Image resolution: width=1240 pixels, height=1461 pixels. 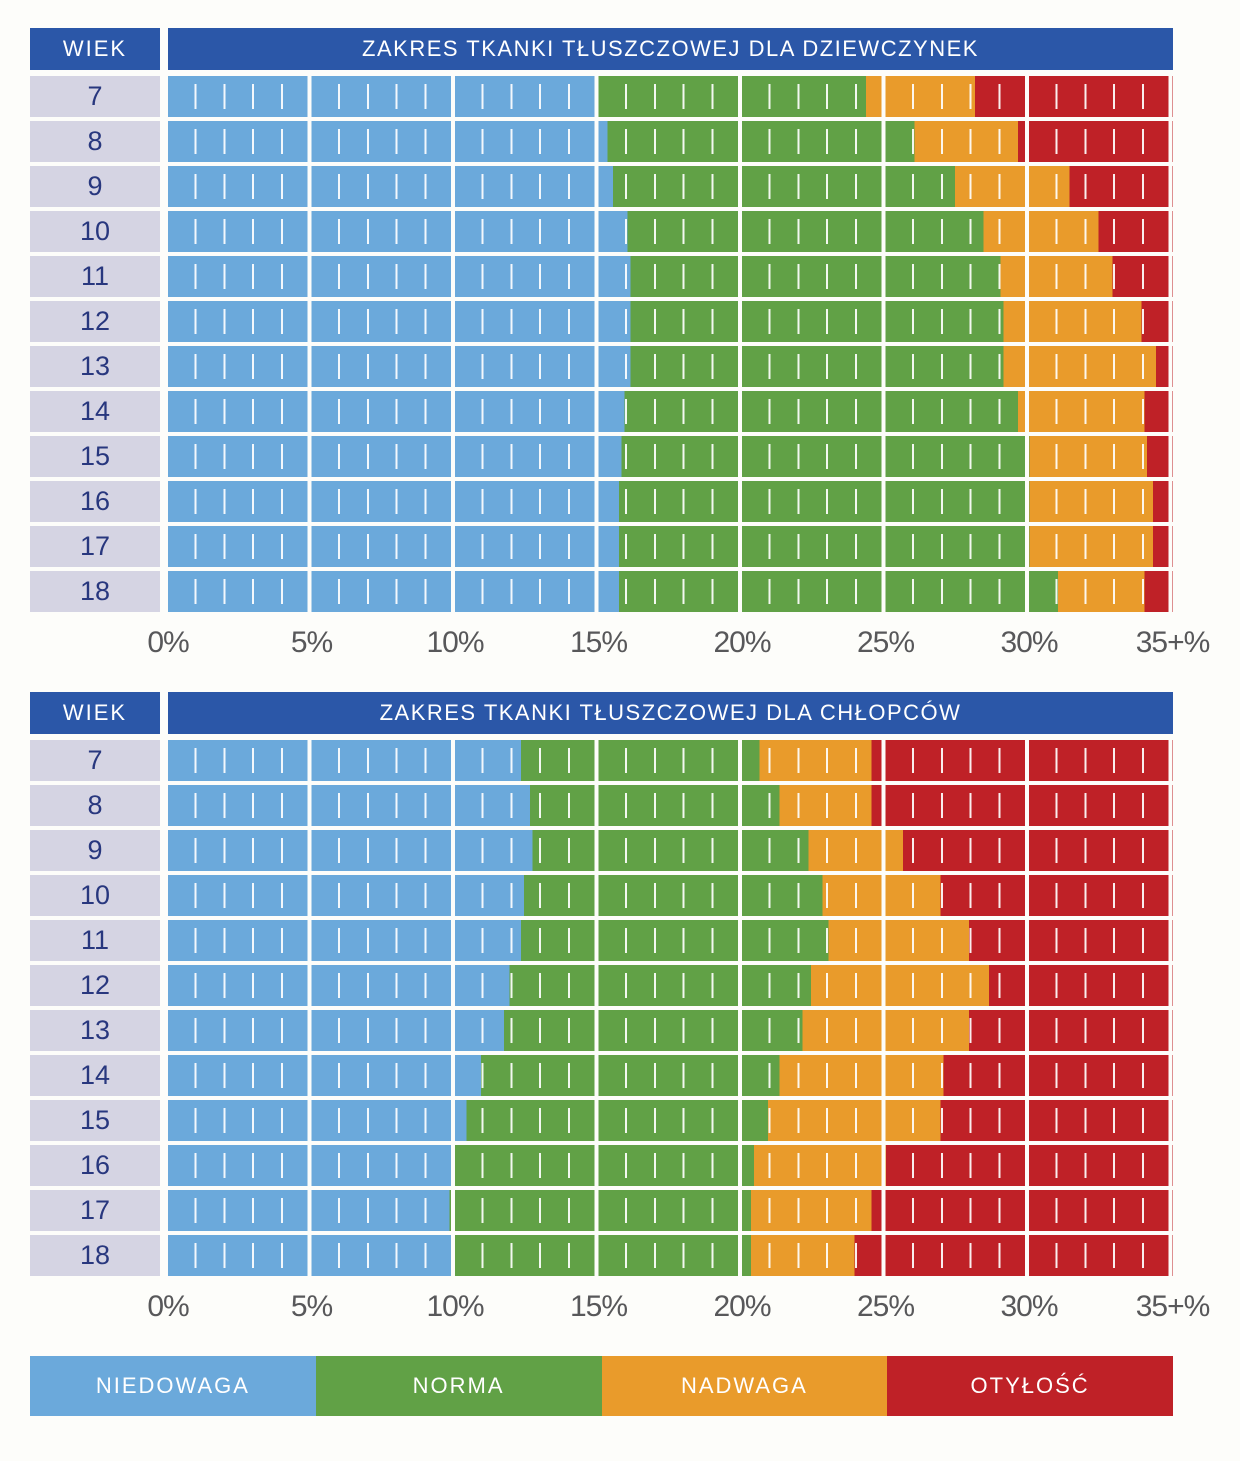 What do you see at coordinates (95, 760) in the screenshot?
I see `age-label: 7` at bounding box center [95, 760].